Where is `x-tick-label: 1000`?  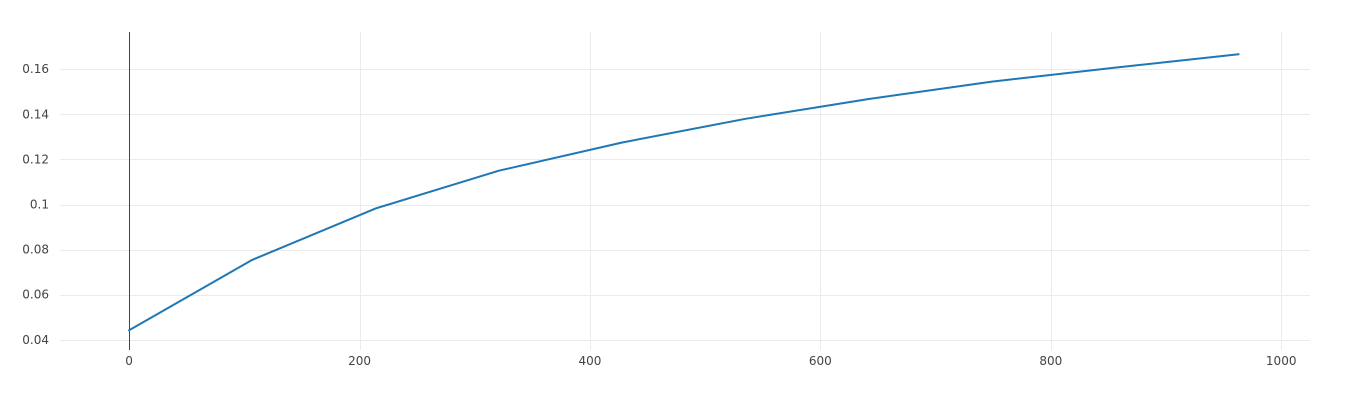 x-tick-label: 1000 is located at coordinates (1281, 361).